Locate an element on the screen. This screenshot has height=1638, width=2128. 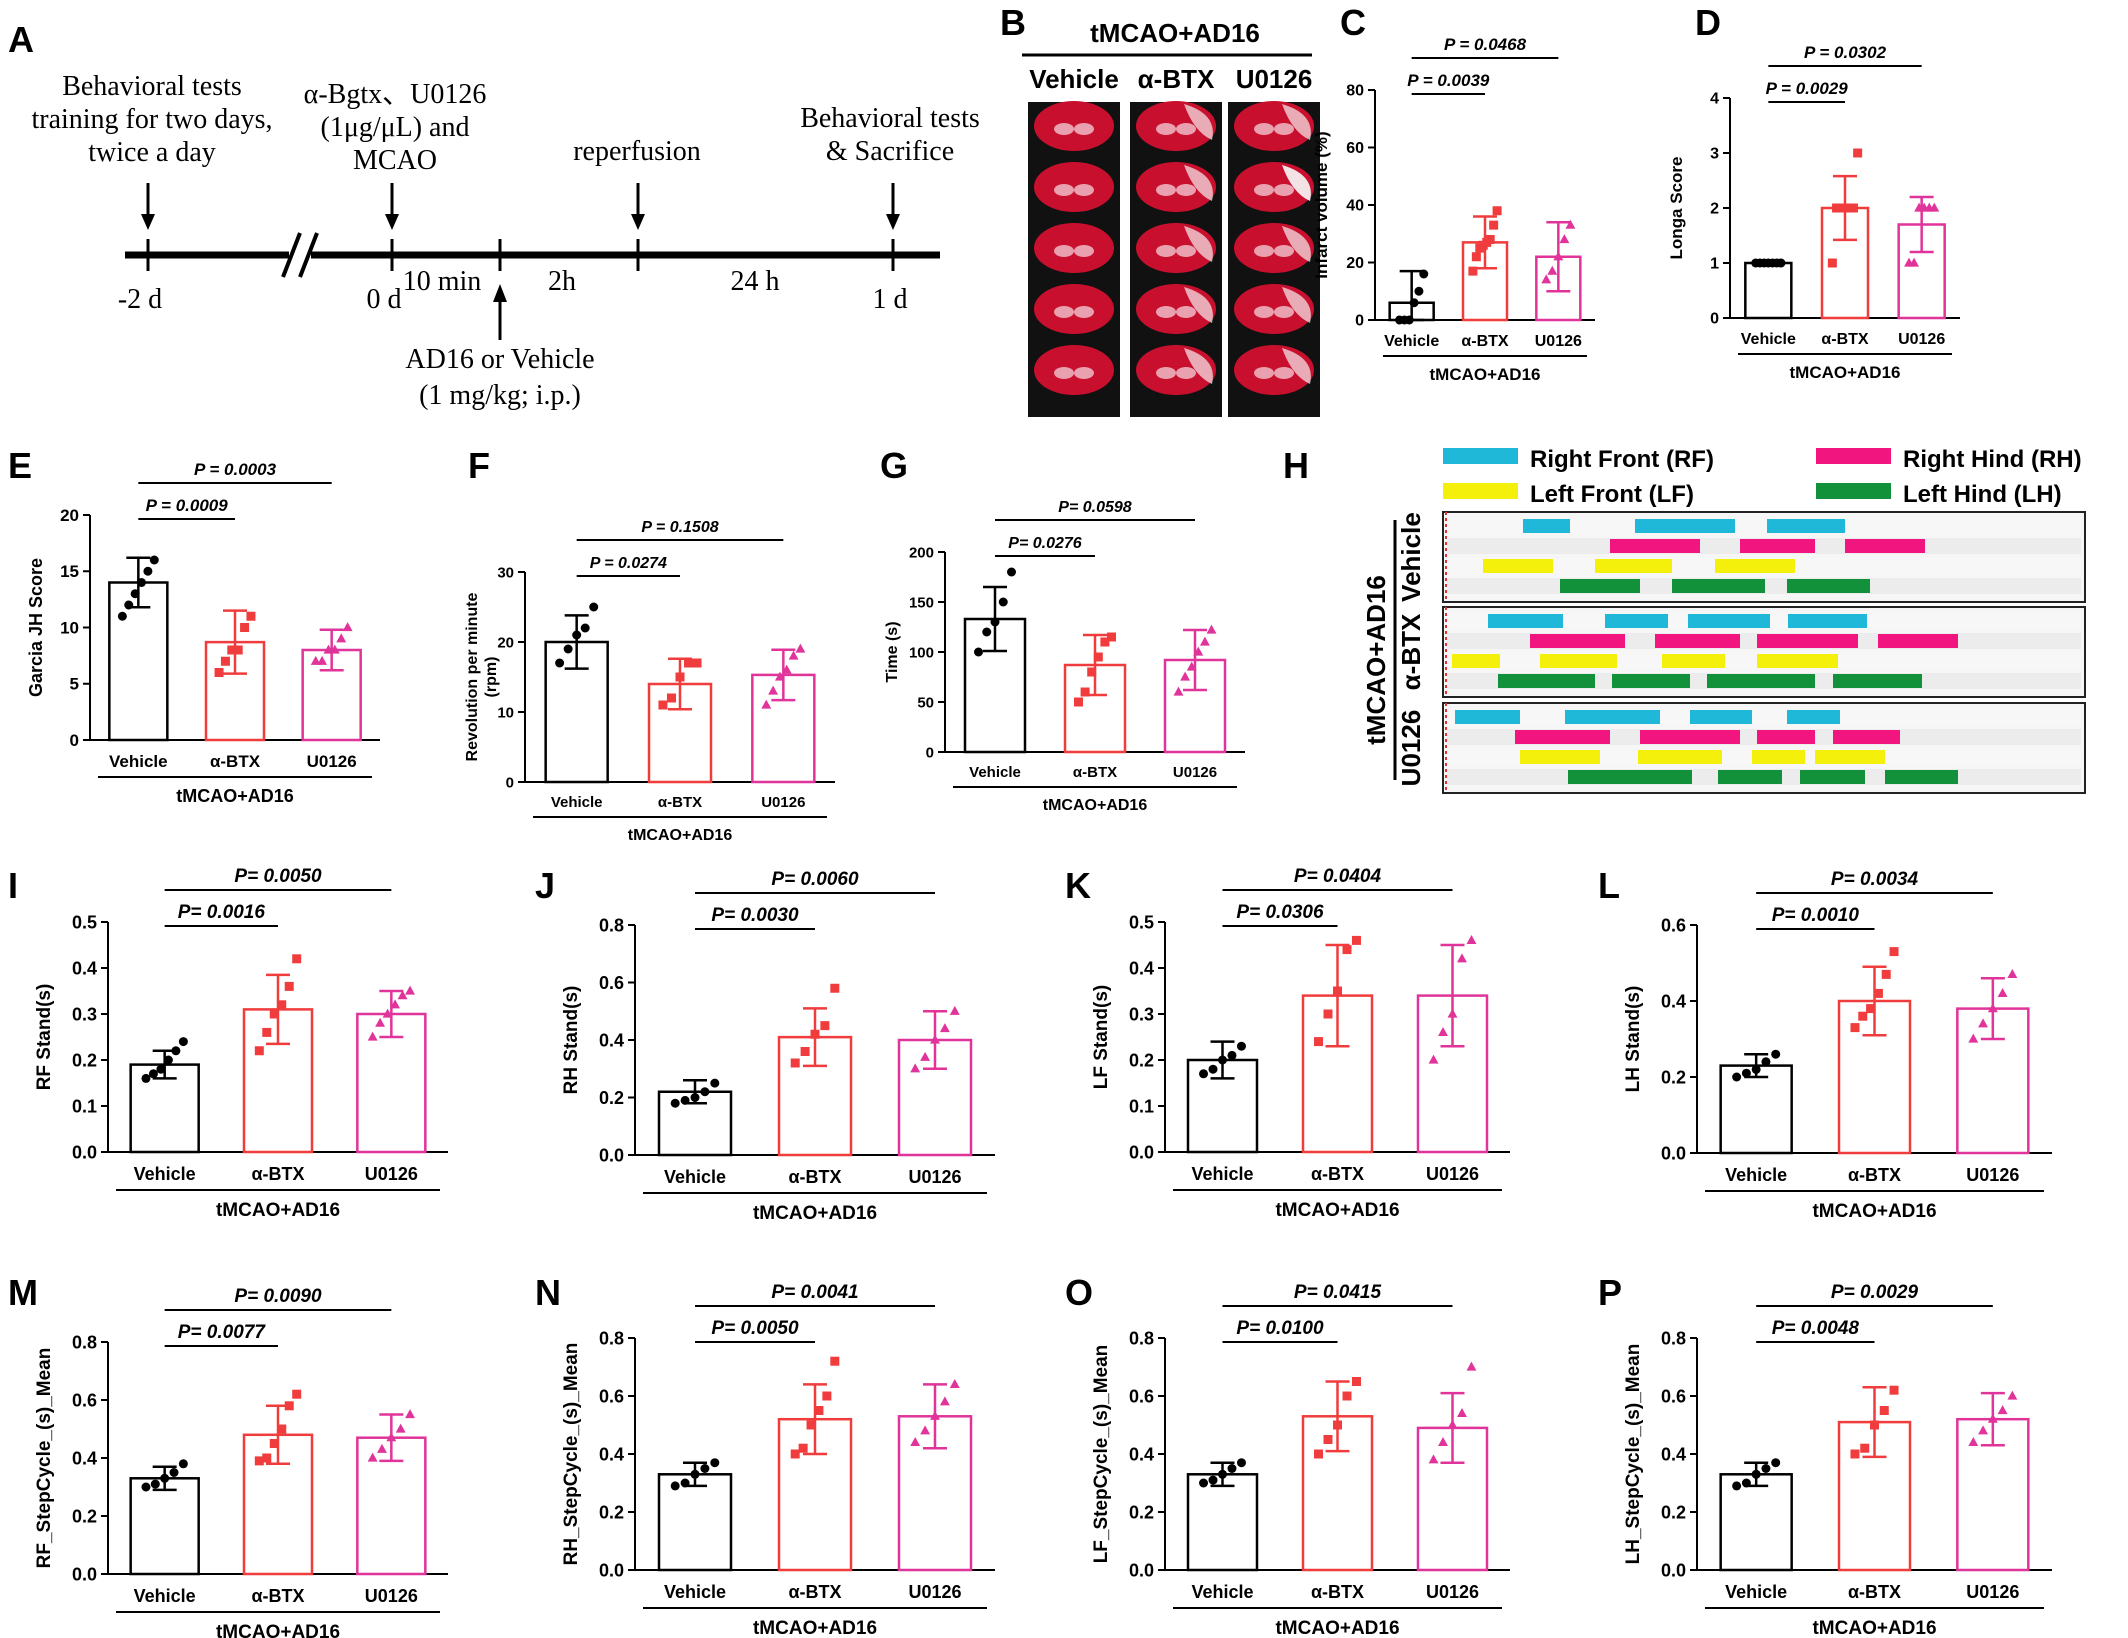
timeline-event-reperfusion: reperfusion is located at coordinates (637, 151).